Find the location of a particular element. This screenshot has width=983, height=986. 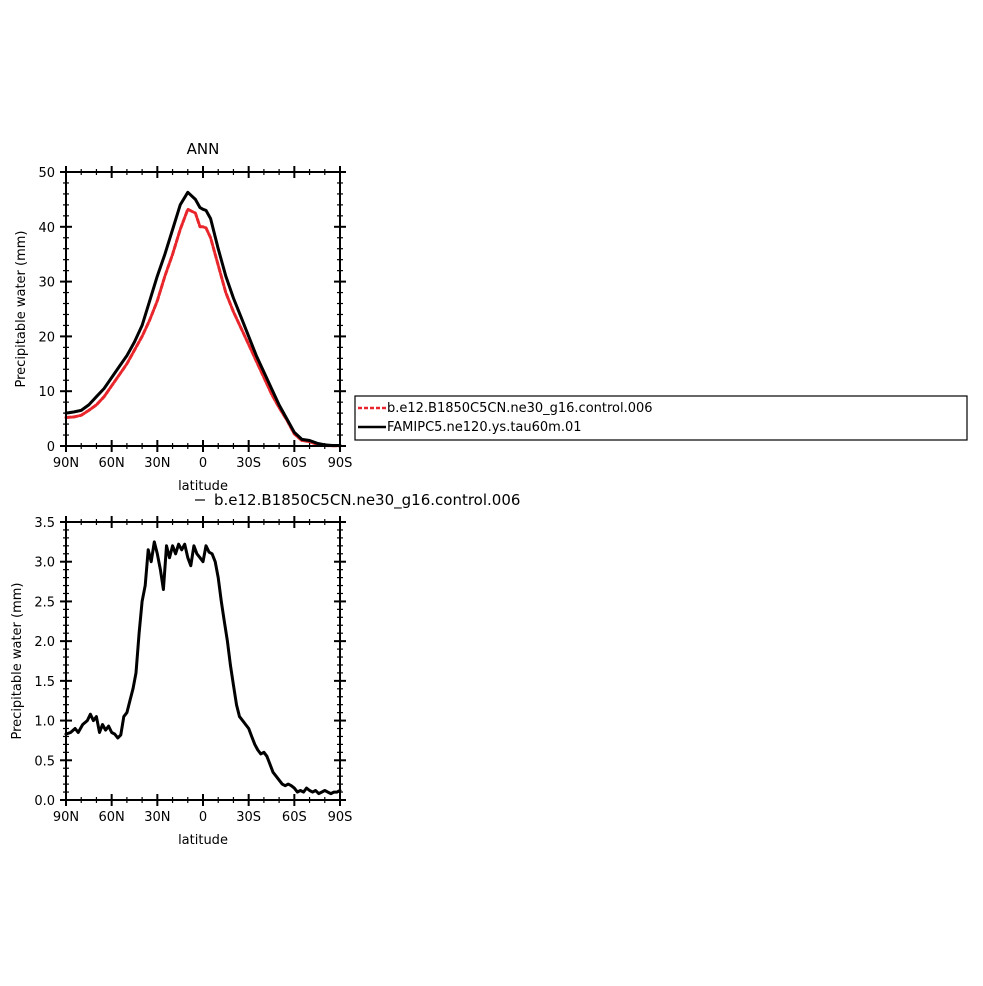

legend-box is located at coordinates (661, 418).